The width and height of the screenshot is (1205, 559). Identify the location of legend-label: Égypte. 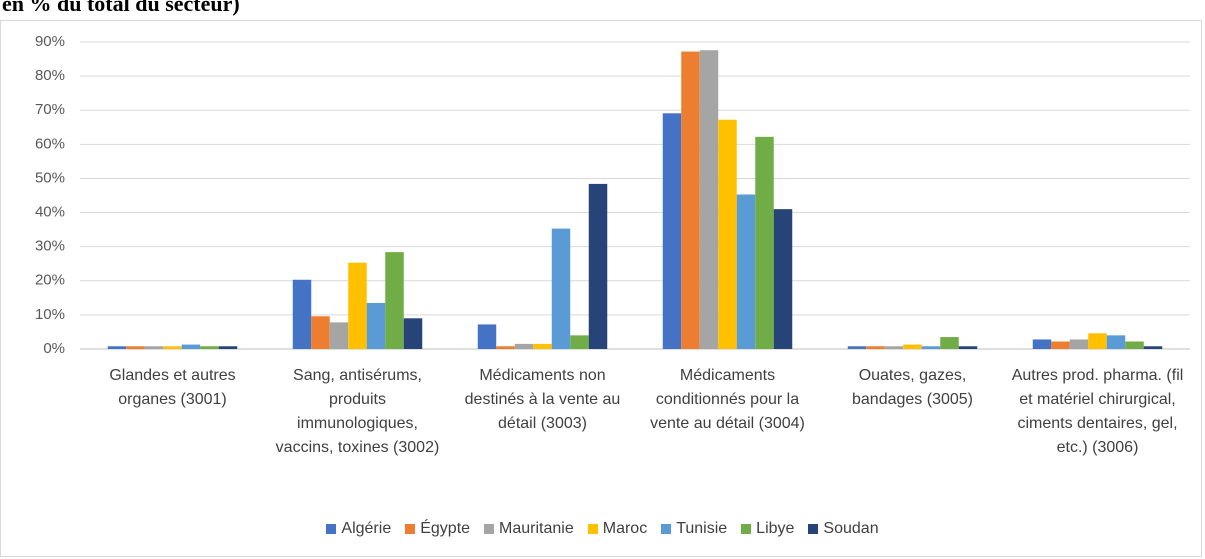
(445, 528).